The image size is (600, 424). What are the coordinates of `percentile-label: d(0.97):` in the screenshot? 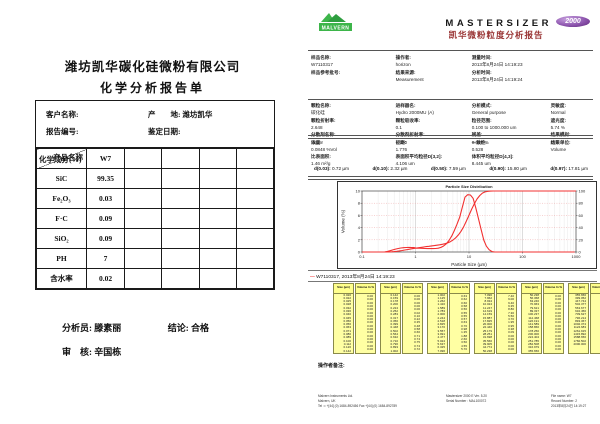 It's located at (559, 168).